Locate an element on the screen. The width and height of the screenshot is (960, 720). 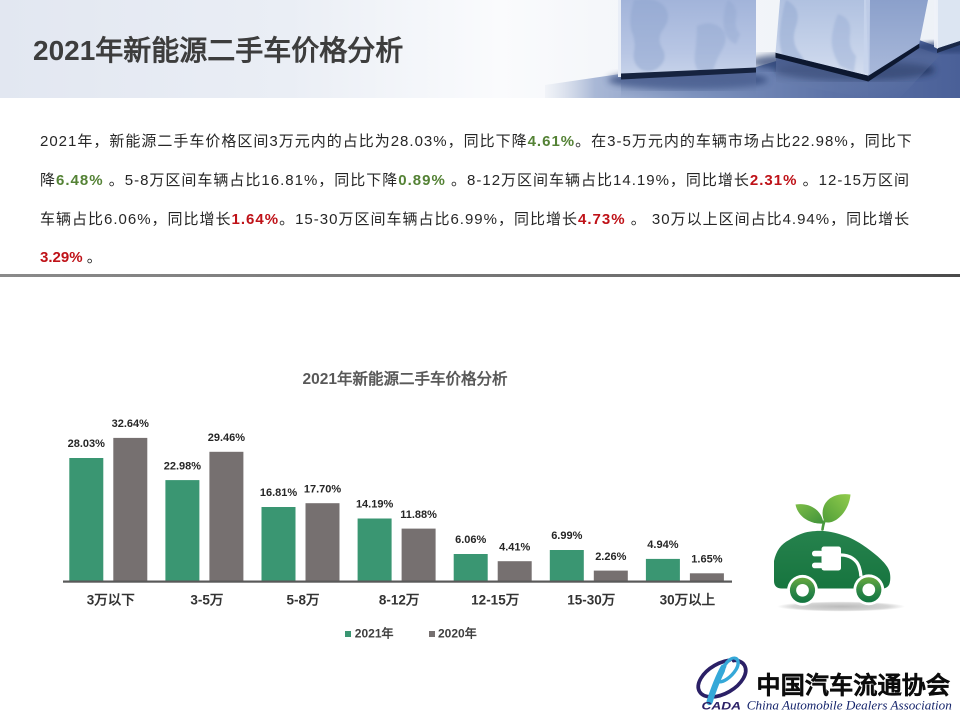
svg-text: 中国汽车流通协会 is located at coordinates (854, 686).